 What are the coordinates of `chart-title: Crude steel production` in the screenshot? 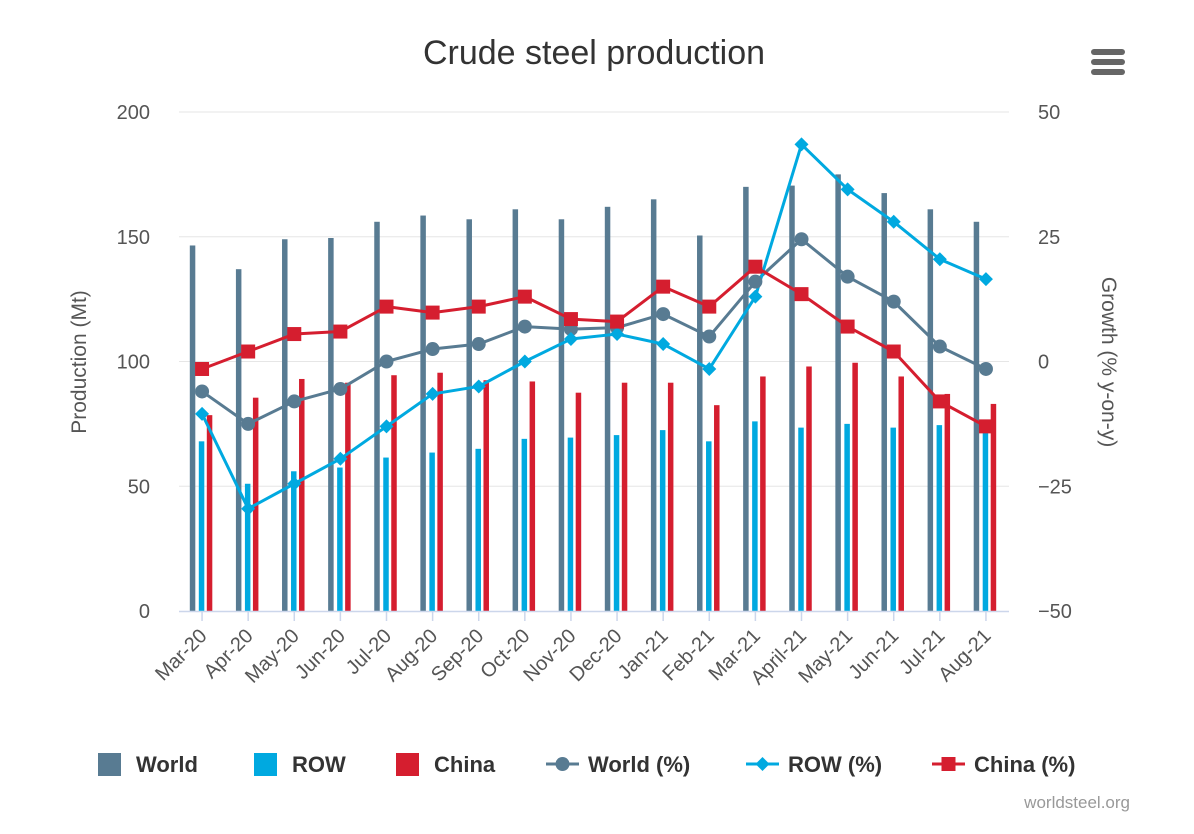 It's located at (594, 53).